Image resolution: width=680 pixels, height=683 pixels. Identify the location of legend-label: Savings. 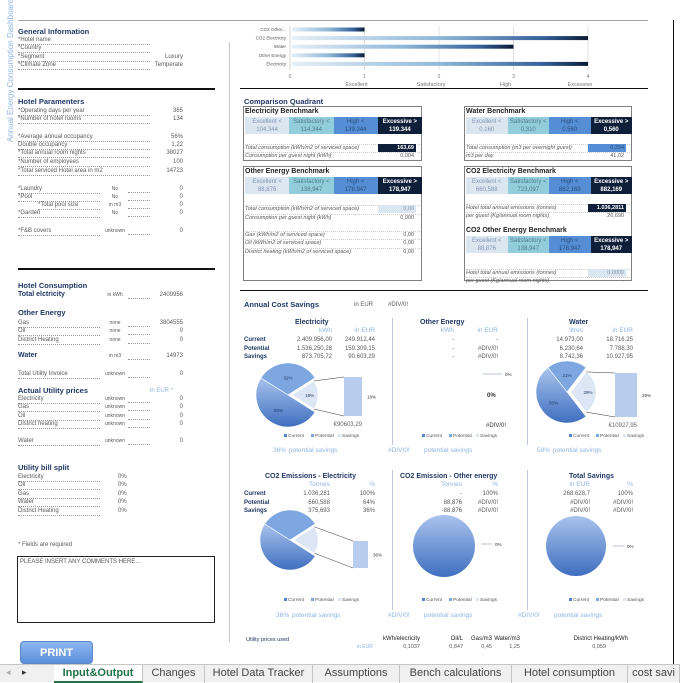
(489, 600).